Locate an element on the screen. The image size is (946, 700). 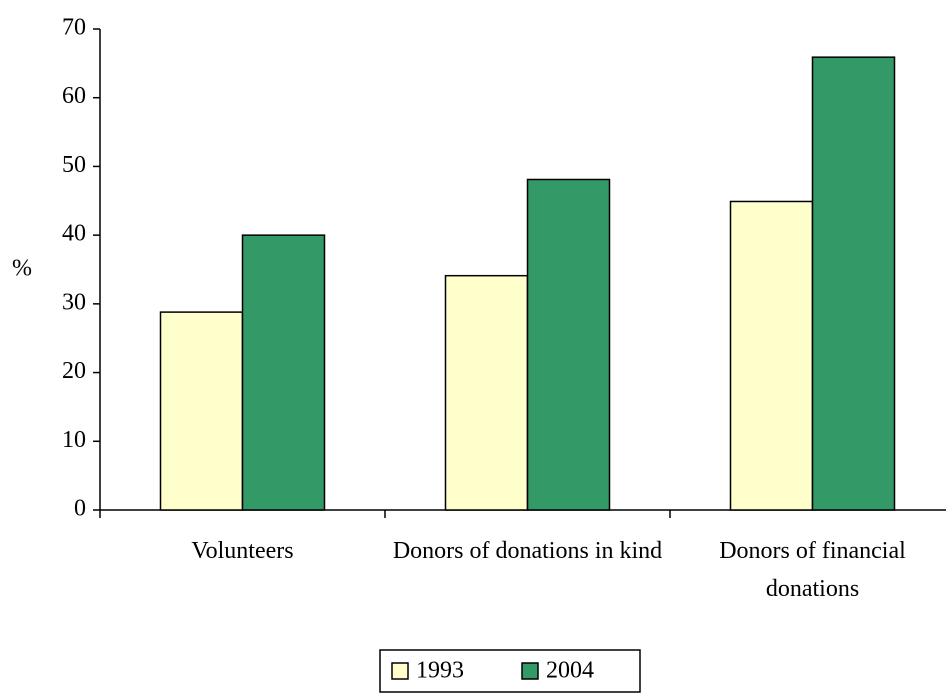
y-axis-label: % is located at coordinates (22, 269).